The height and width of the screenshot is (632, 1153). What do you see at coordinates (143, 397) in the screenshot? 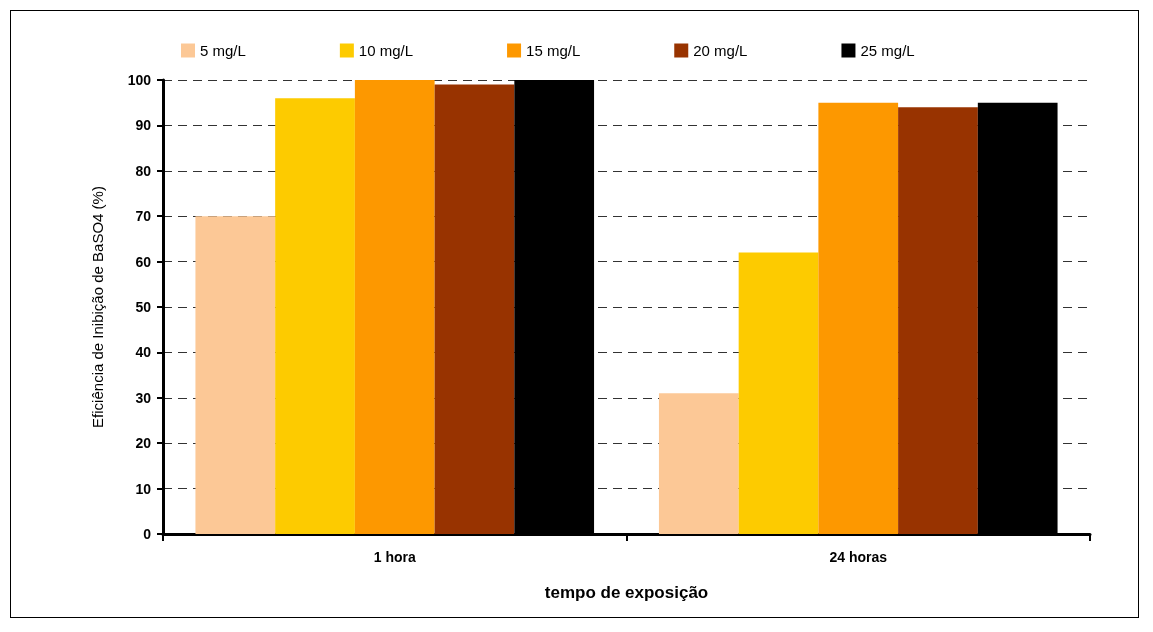
I see `y-tick-label: 30` at bounding box center [143, 397].